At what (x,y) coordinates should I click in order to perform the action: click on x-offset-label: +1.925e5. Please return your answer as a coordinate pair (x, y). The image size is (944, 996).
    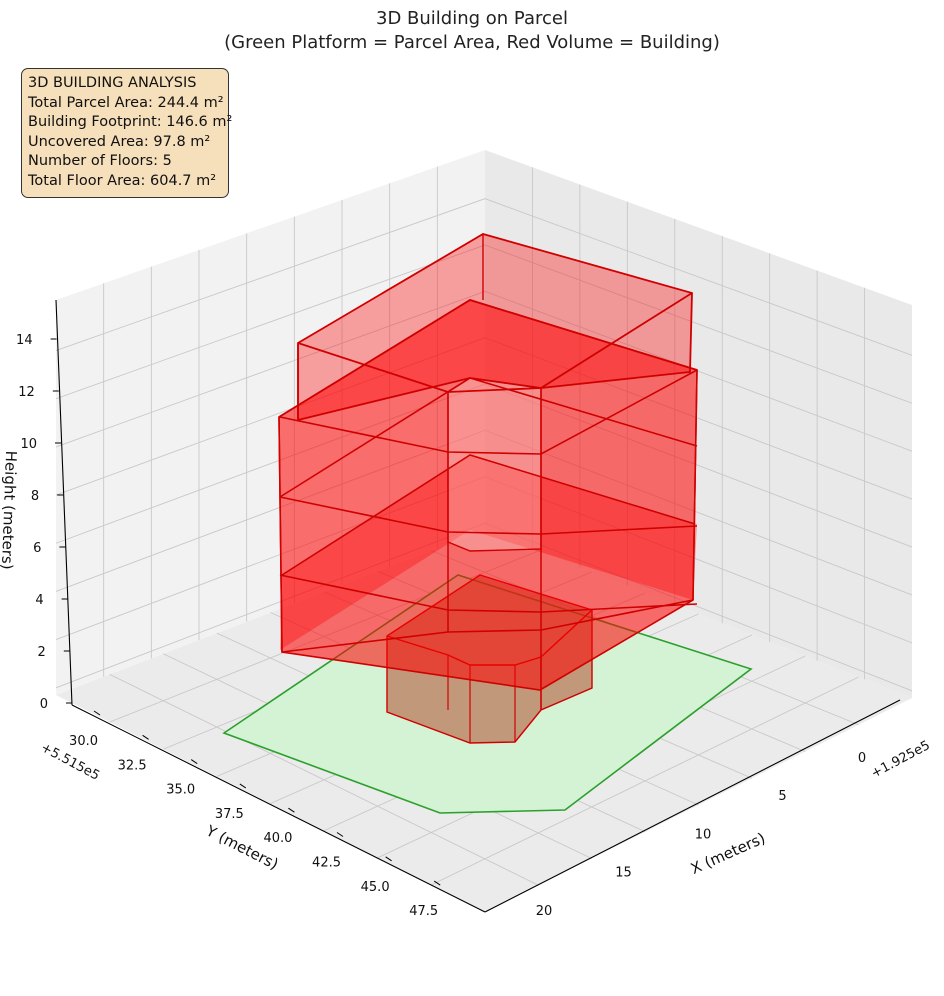
    Looking at the image, I should click on (901, 759).